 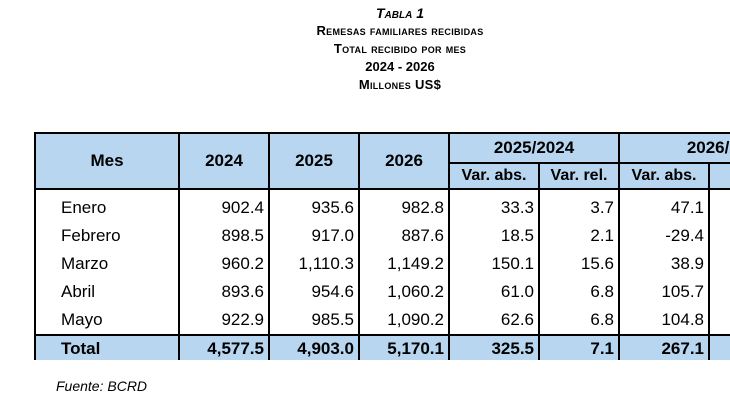 What do you see at coordinates (107, 205) in the screenshot?
I see `month-cell: Enero` at bounding box center [107, 205].